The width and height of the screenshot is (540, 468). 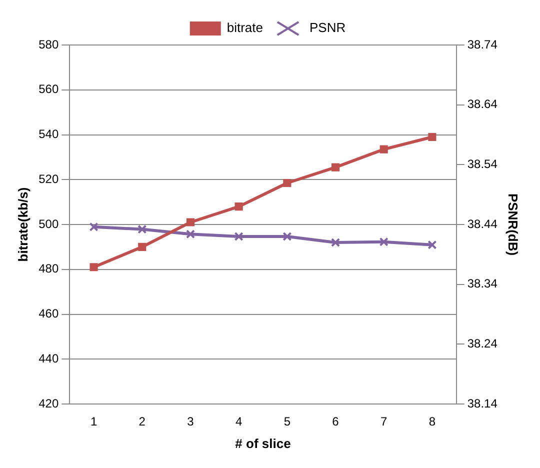 I want to click on y2-tick-label: 38.34, so click(x=482, y=283).